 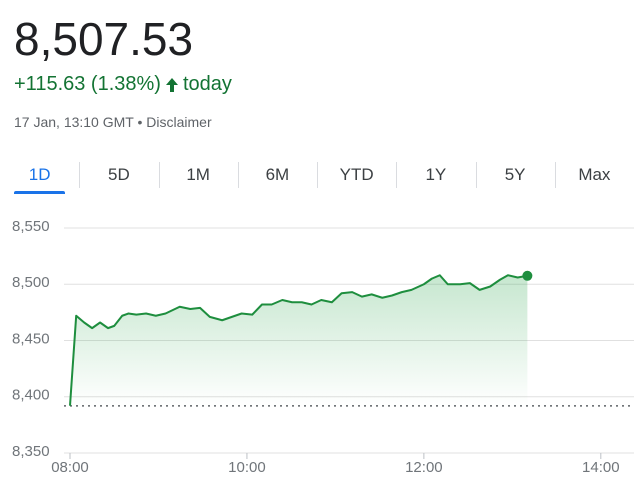 I want to click on y-tick-label: 8,500, so click(x=31, y=282).